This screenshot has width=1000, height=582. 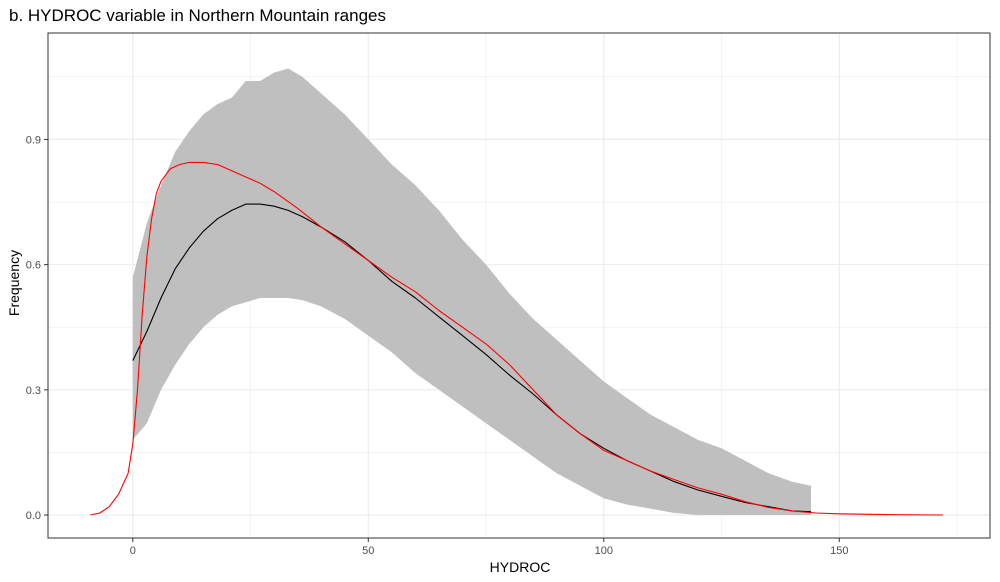 I want to click on x-tick-label: 100, so click(x=604, y=551).